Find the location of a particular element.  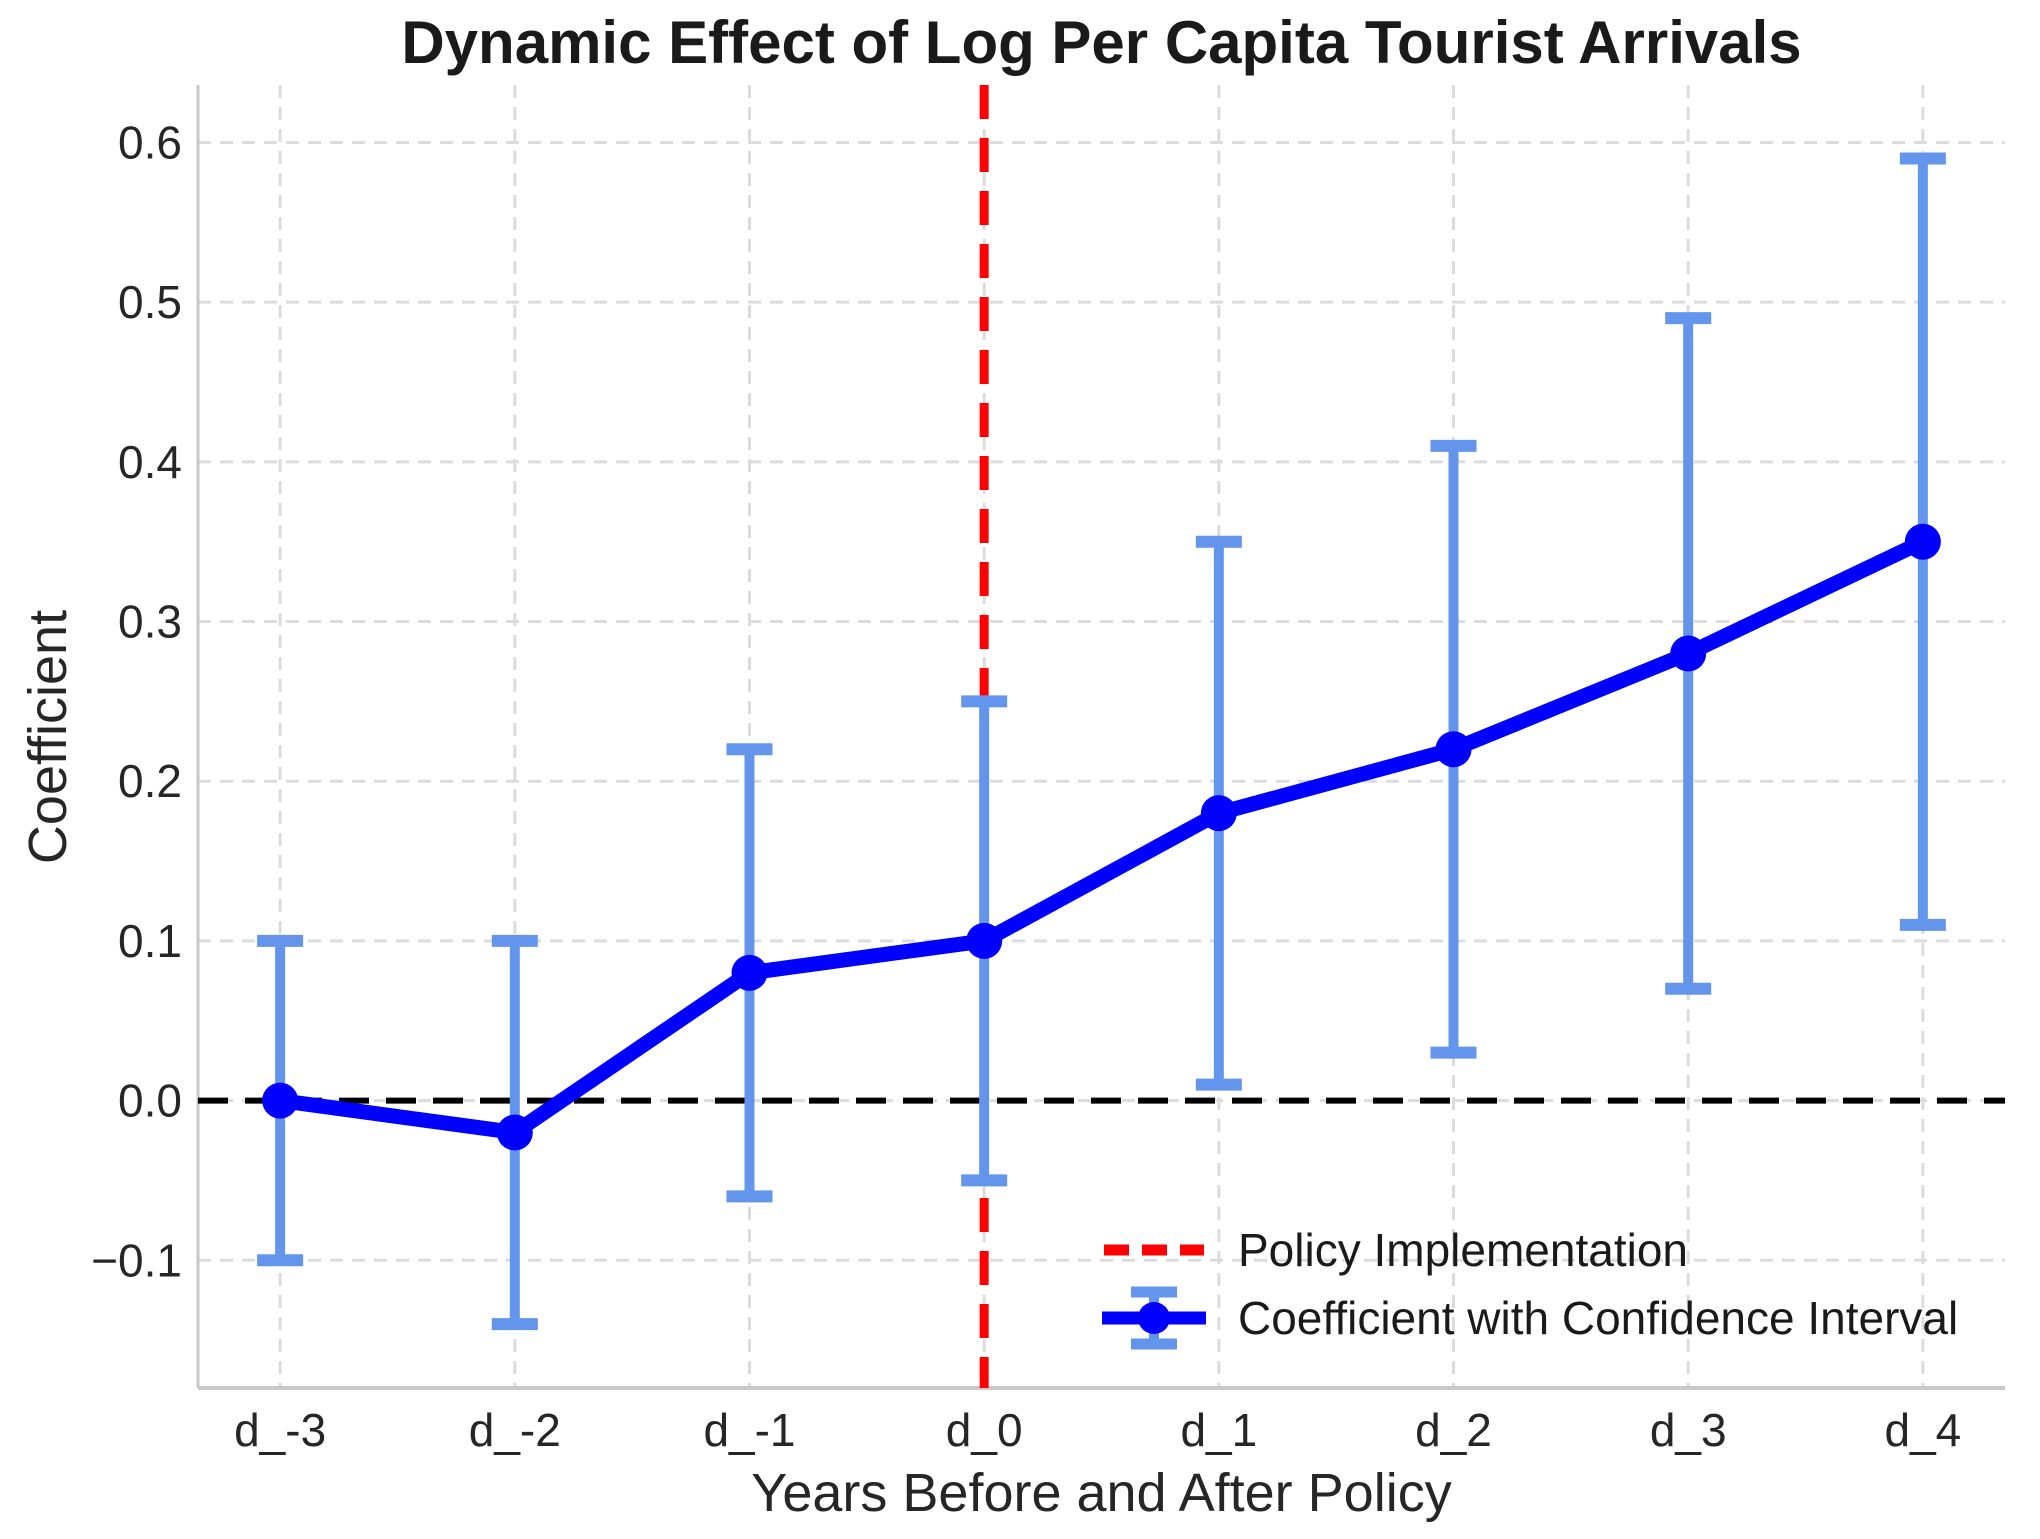

y-tick-label: −0.1 is located at coordinates (136, 1260).